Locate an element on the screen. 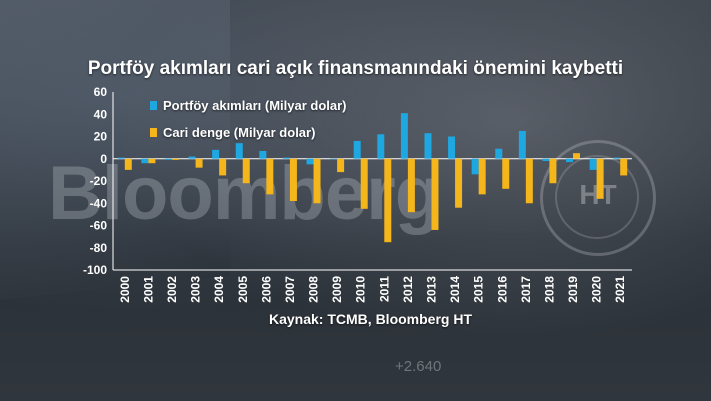 The image size is (711, 401). bar-current-account-2007 is located at coordinates (293, 180).